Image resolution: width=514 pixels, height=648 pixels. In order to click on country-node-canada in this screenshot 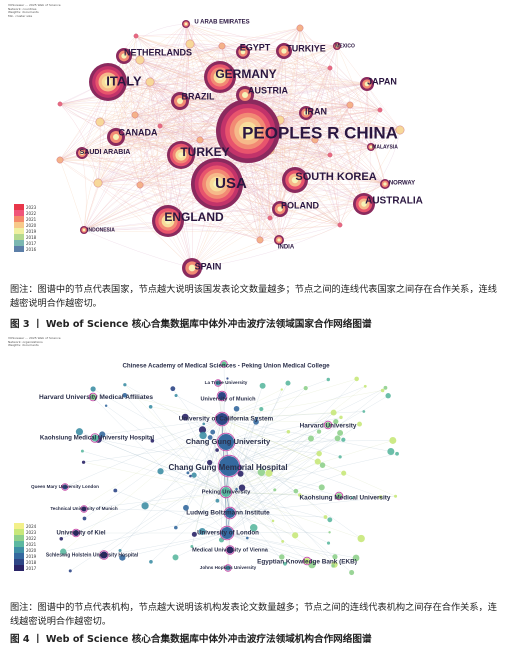, I will do `click(116, 137)`.